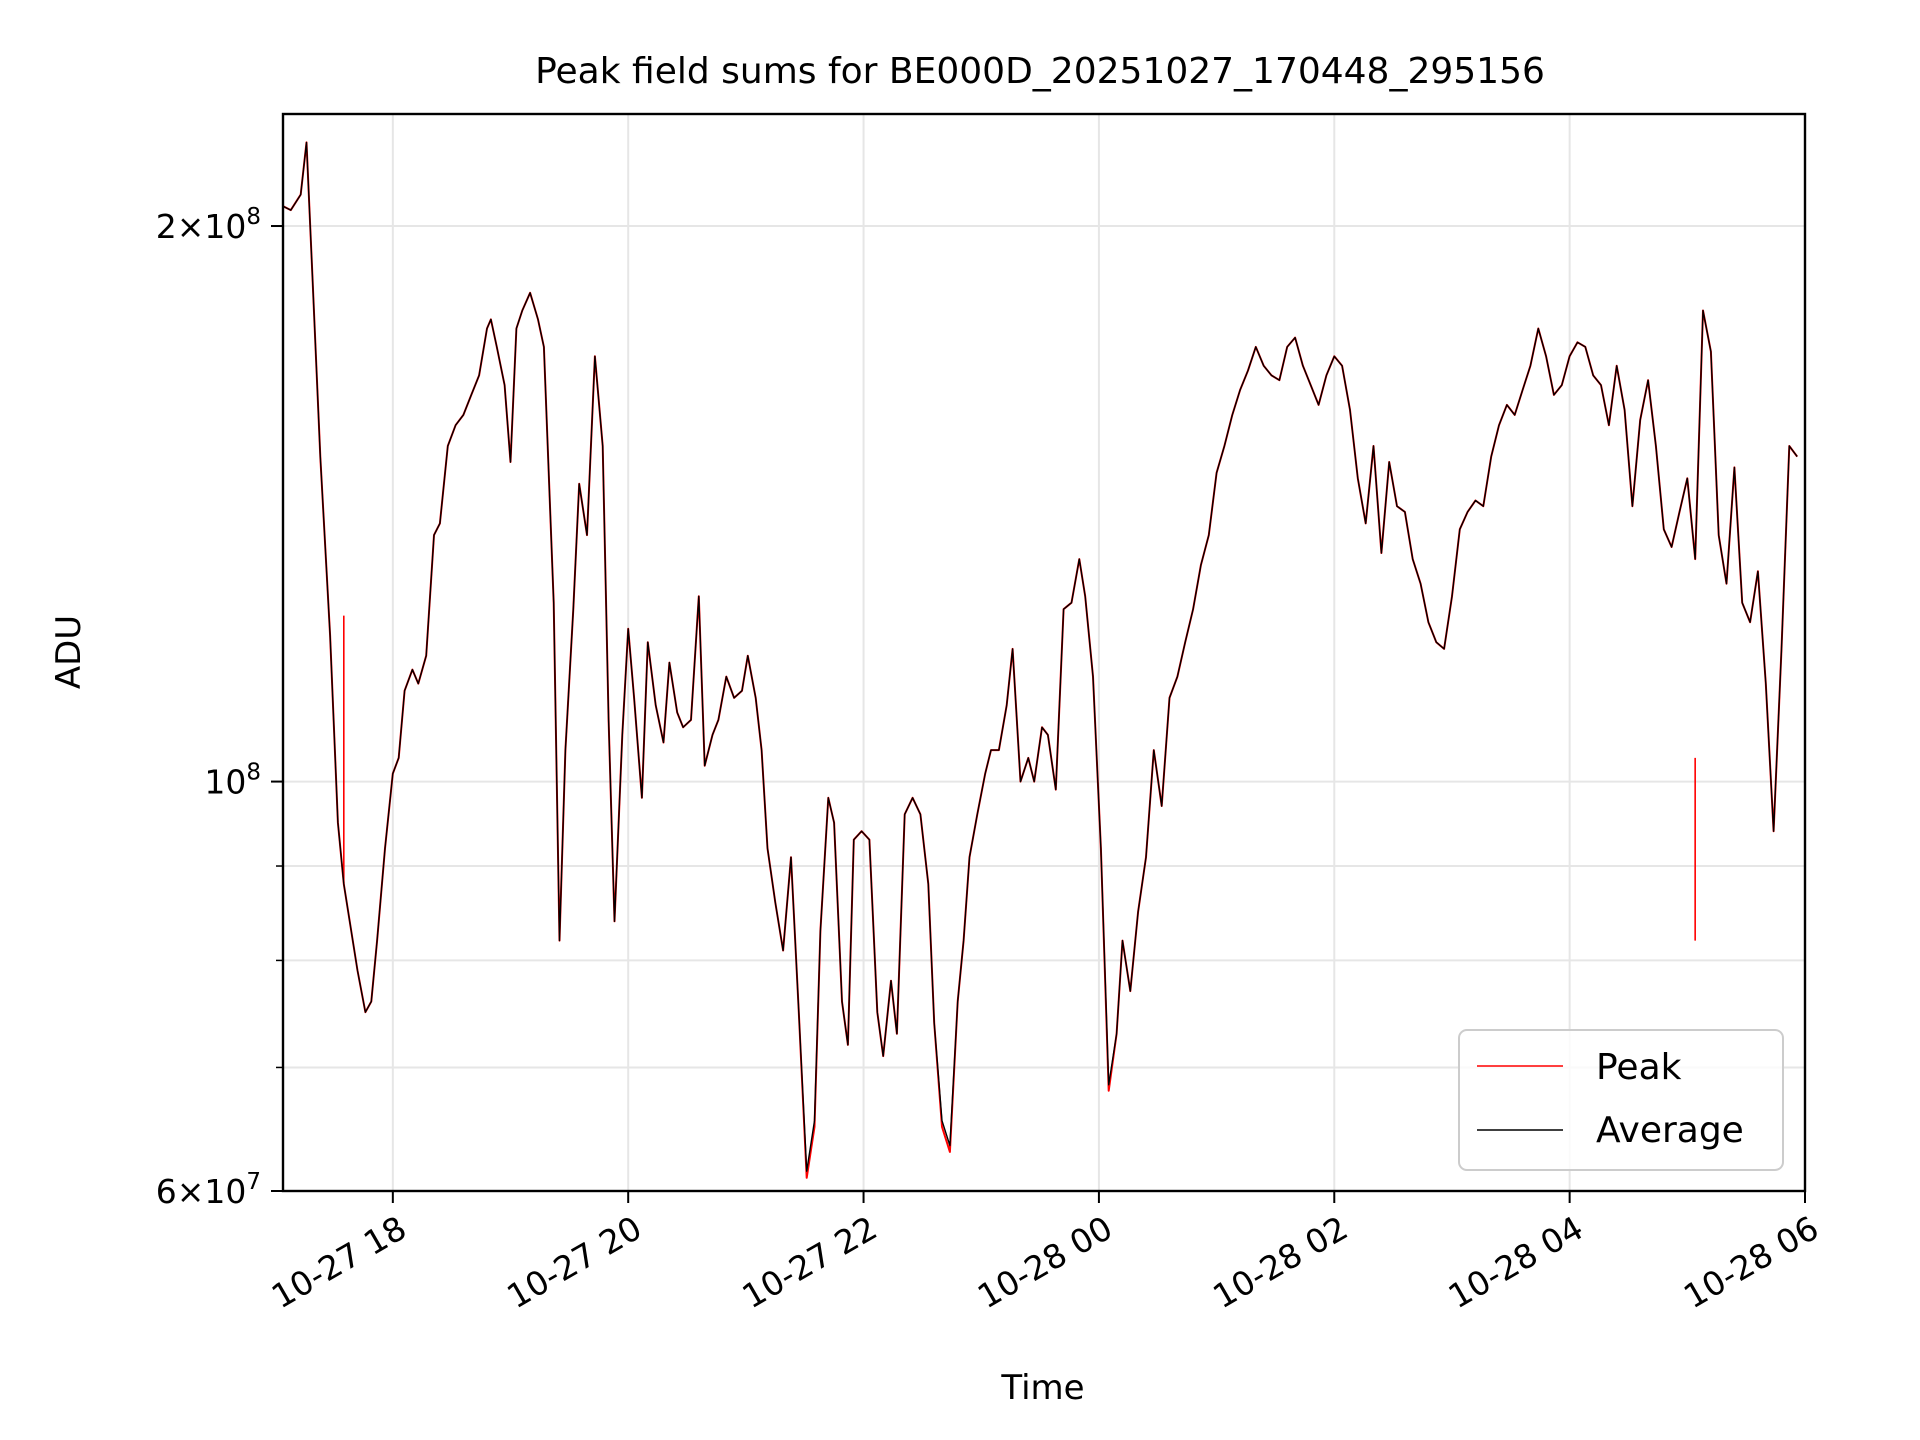 This screenshot has height=1440, width=1920. Describe the element at coordinates (69, 652) in the screenshot. I see `y-axis-label: ADU` at that location.